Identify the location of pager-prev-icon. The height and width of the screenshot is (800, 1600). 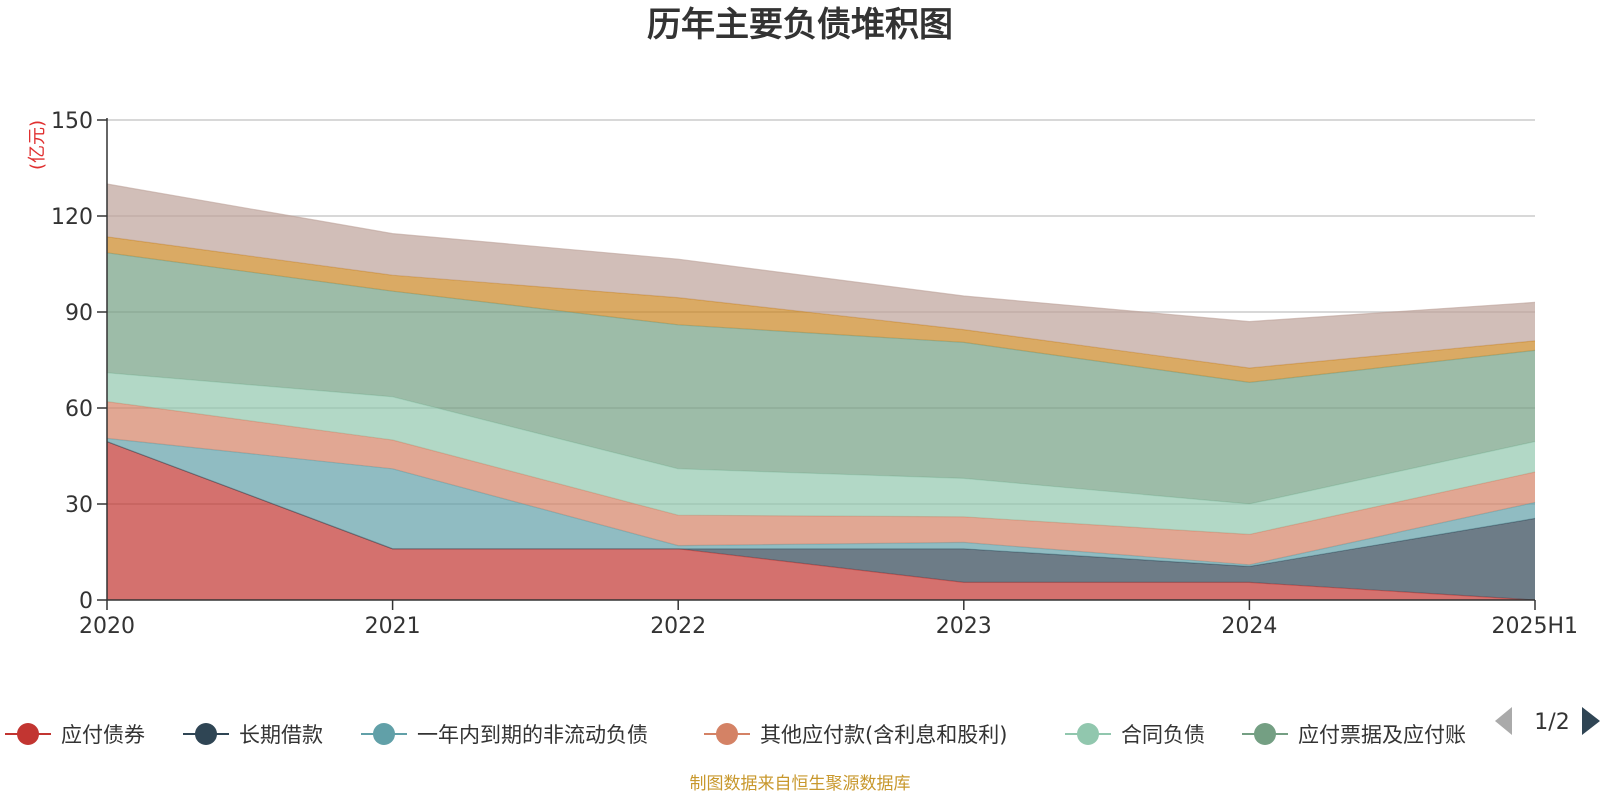
(1503, 721).